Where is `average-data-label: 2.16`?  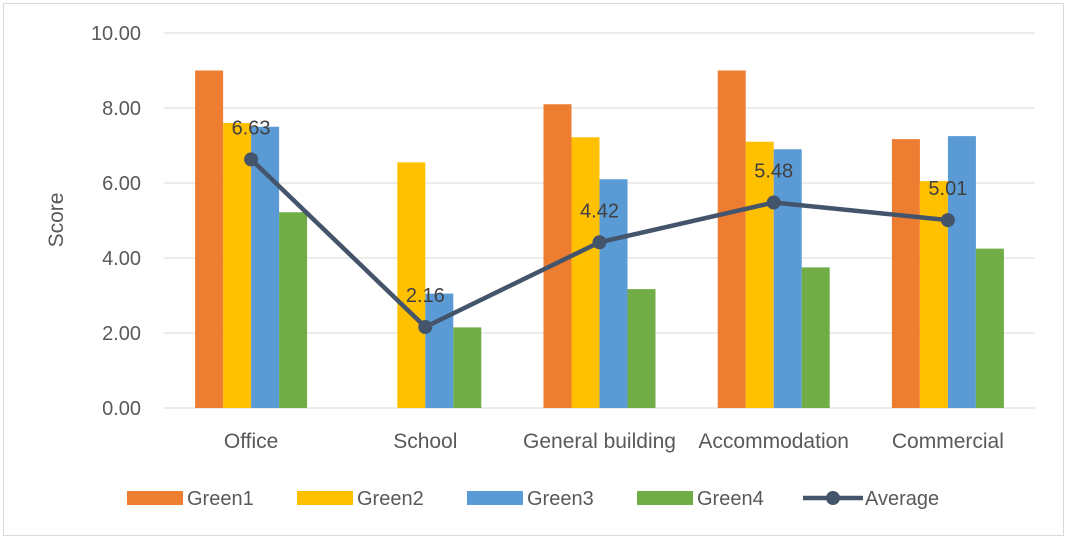 average-data-label: 2.16 is located at coordinates (425, 296).